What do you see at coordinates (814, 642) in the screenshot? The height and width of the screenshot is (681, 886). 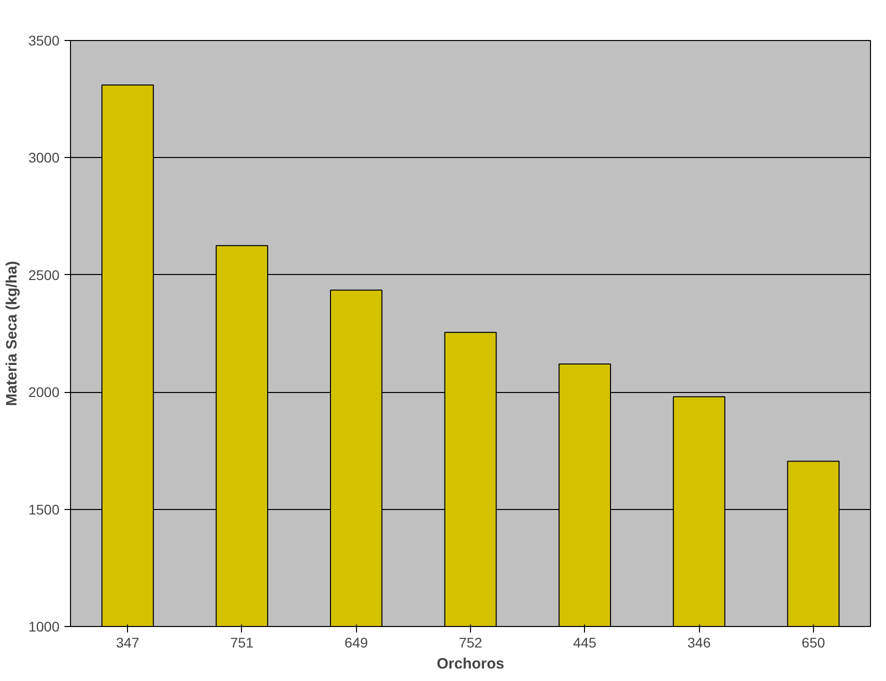 I see `x-tick-label: 650` at bounding box center [814, 642].